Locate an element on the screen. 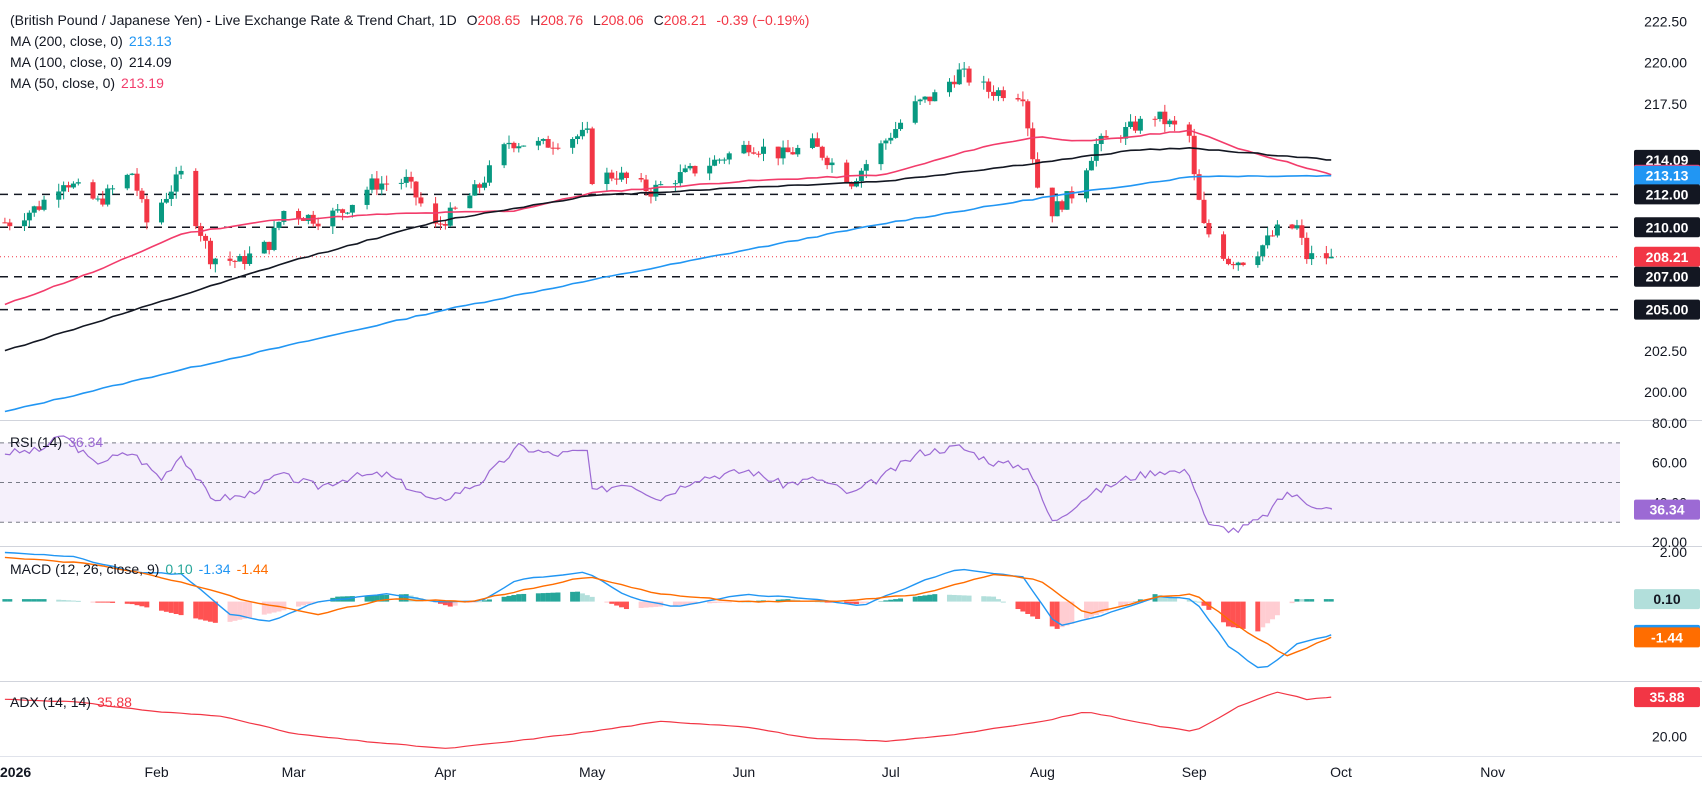  ma100-legend: MA (100, close, 0) 214.09 is located at coordinates (94, 62).